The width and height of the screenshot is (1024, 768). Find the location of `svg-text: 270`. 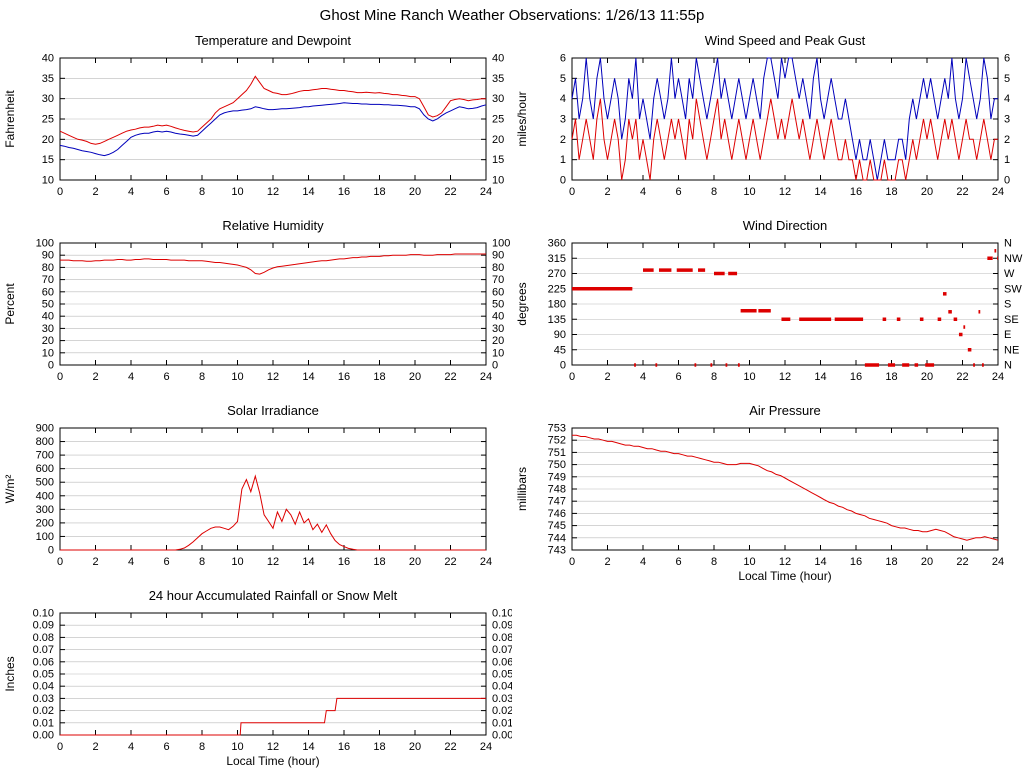

svg-text: 270 is located at coordinates (557, 274).